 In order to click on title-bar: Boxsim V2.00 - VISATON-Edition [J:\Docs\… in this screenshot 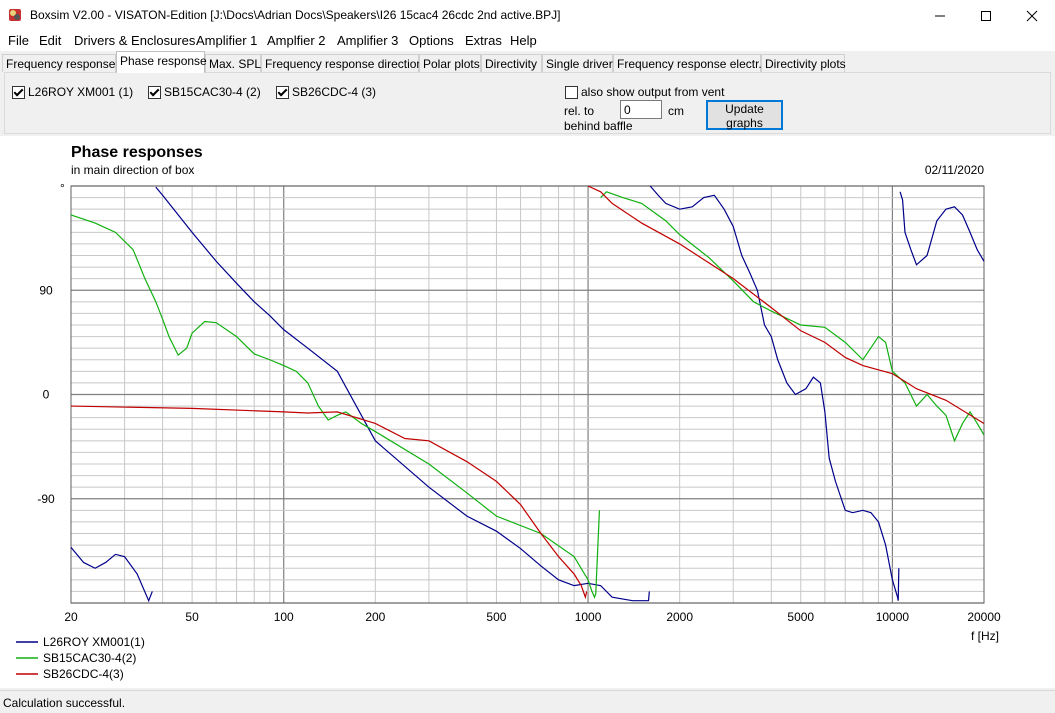, I will do `click(527, 15)`.